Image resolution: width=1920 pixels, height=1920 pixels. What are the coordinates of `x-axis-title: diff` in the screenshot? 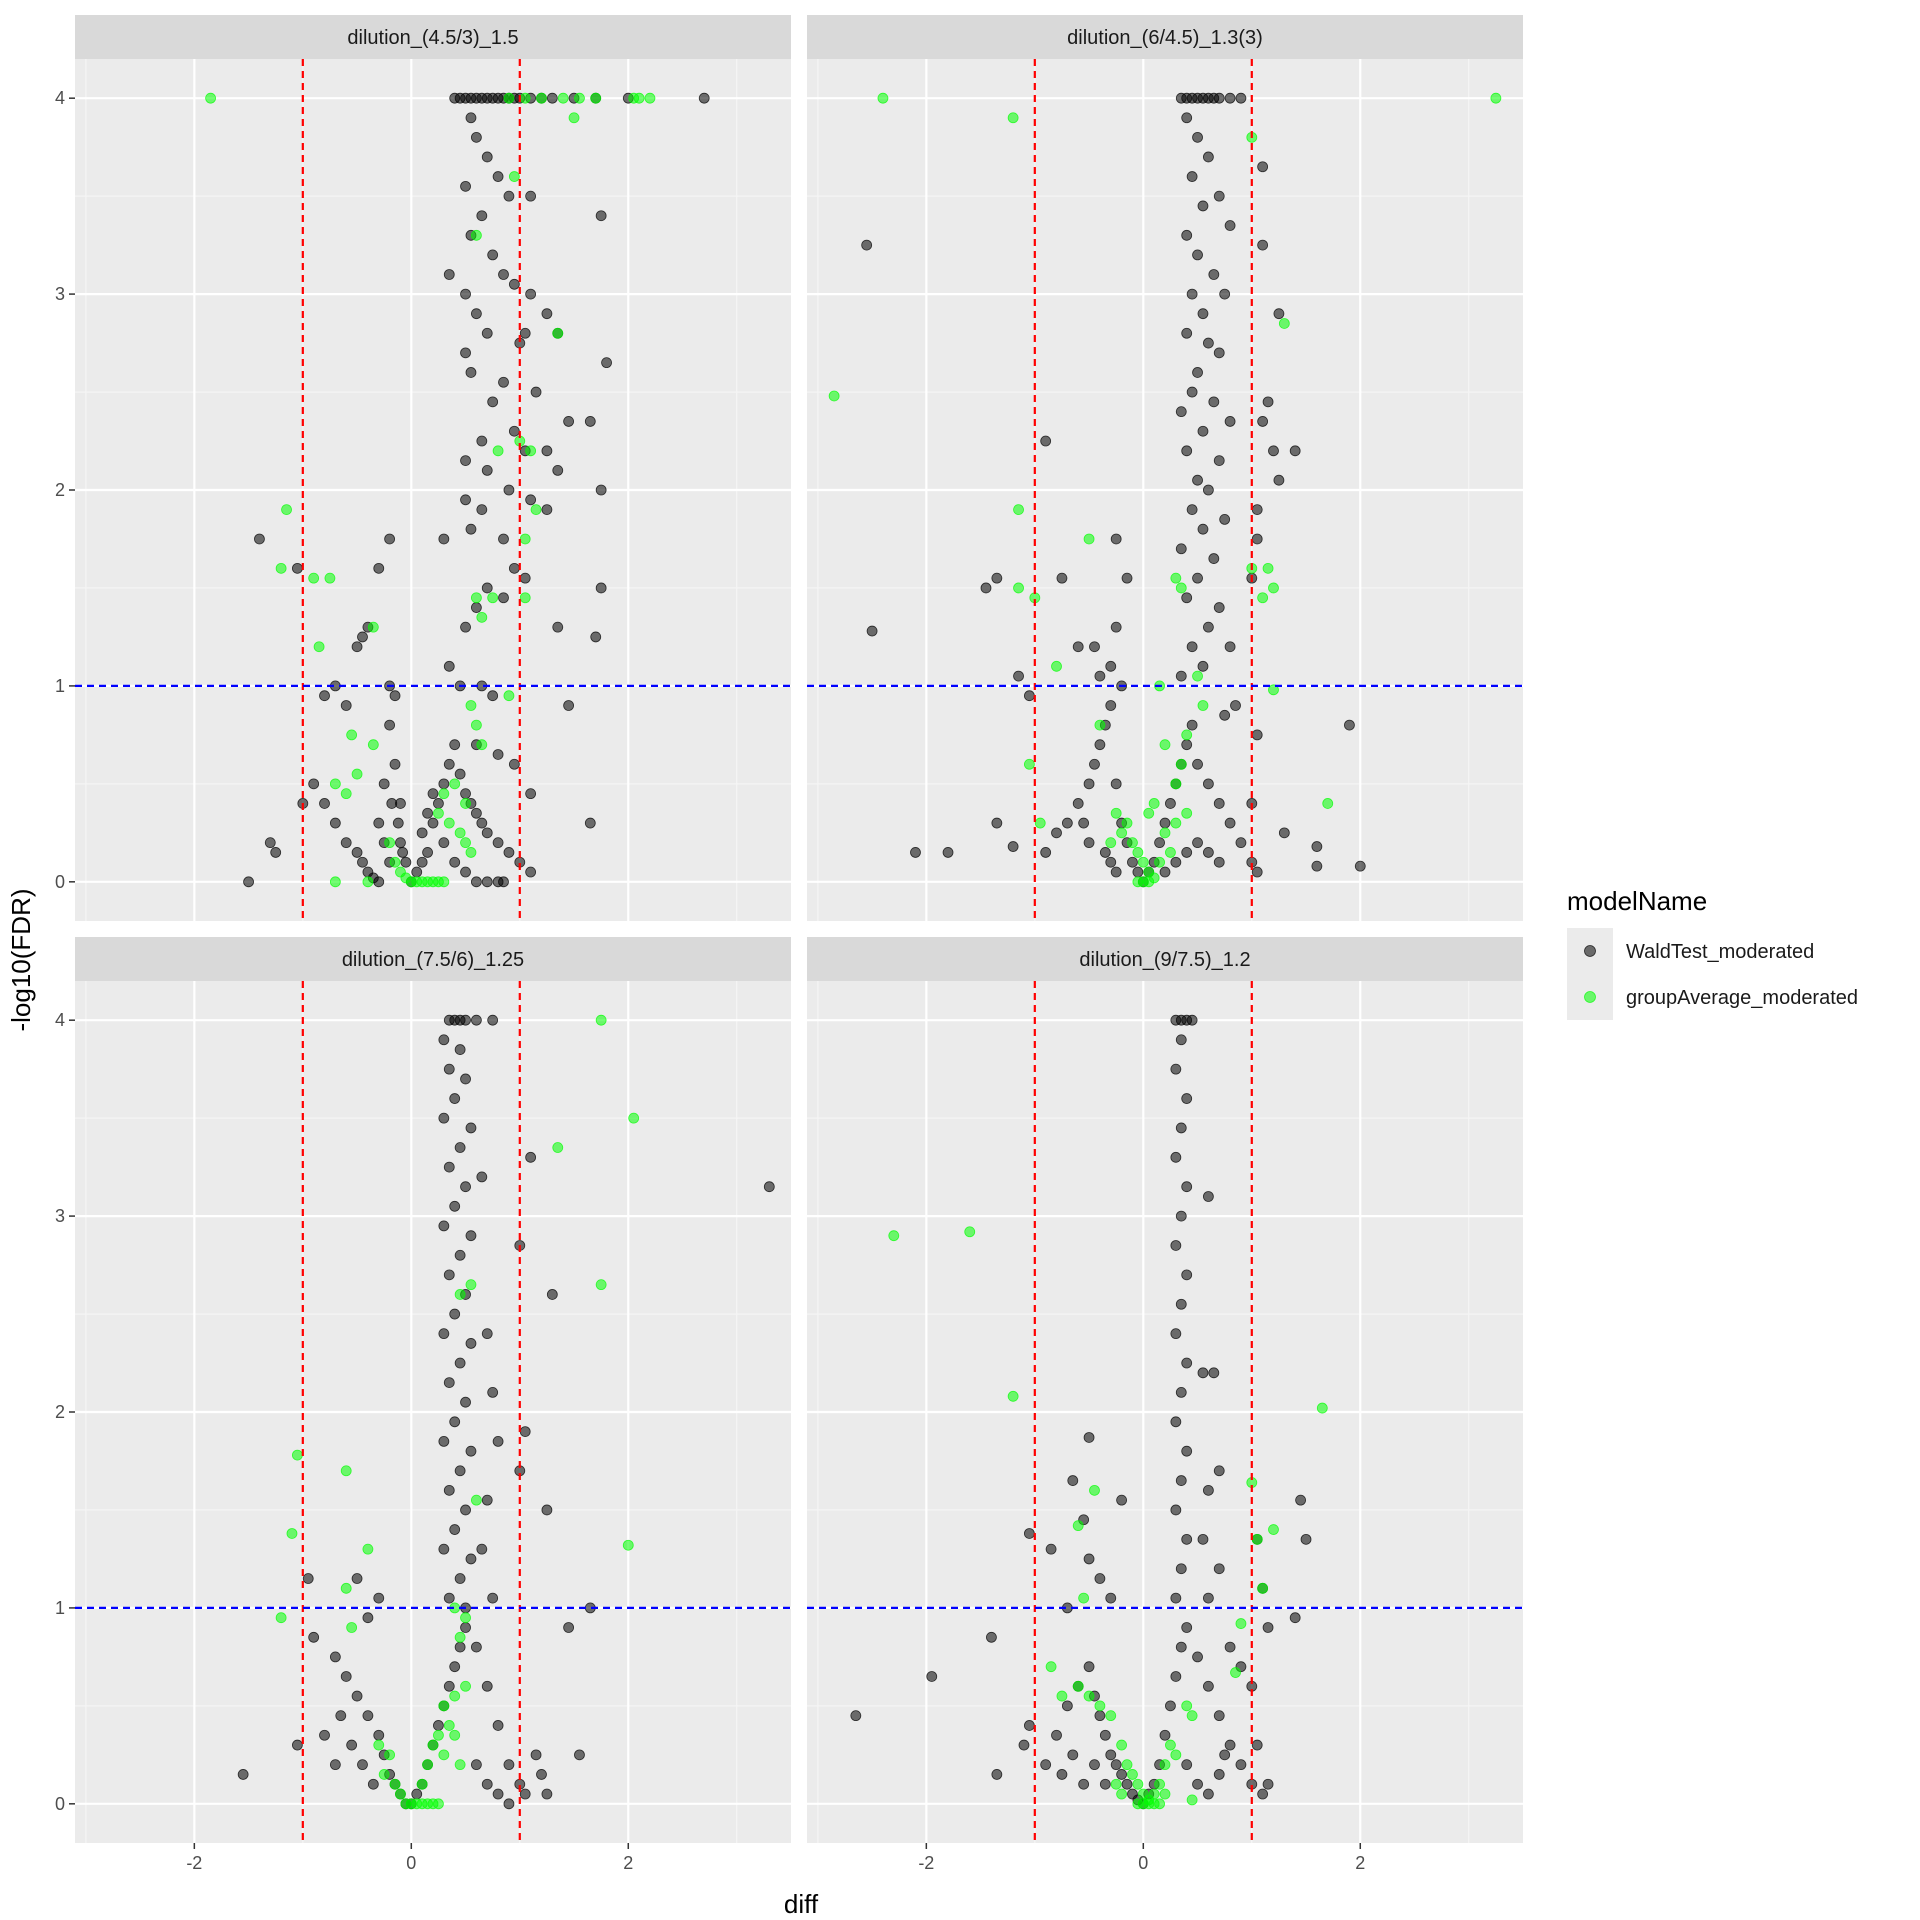 It's located at (801, 1904).